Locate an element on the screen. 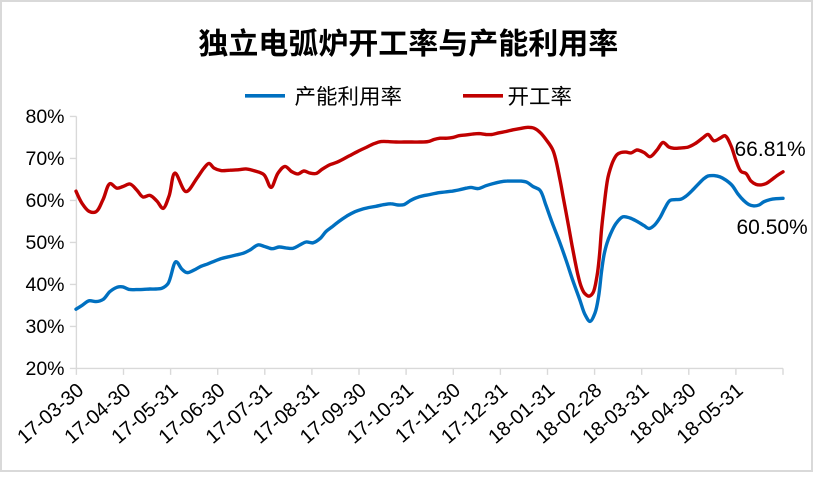 This screenshot has height=477, width=813. svg-text: 40% is located at coordinates (44, 285).